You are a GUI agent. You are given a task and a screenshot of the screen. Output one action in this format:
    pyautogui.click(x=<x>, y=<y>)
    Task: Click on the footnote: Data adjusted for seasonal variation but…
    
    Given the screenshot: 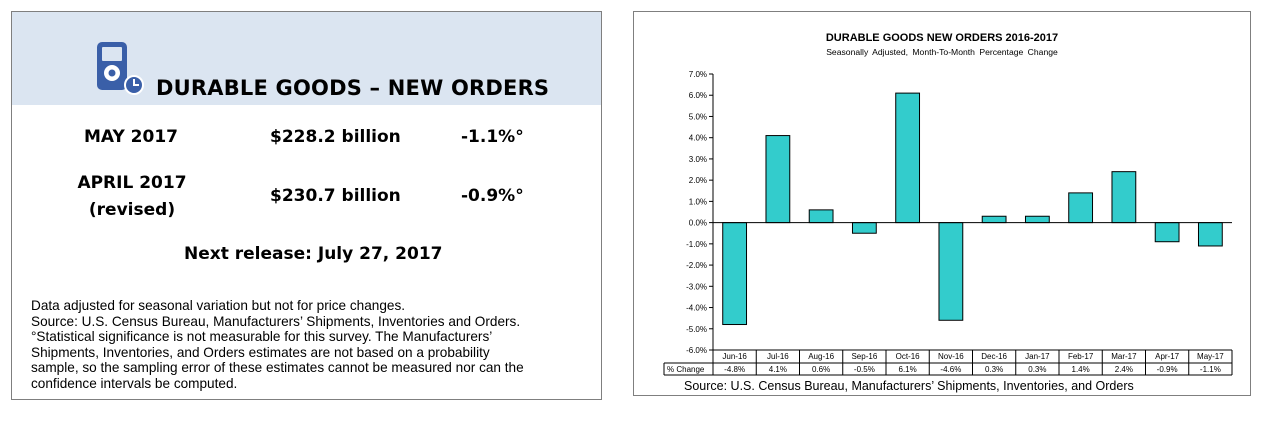 What is the action you would take?
    pyautogui.click(x=311, y=345)
    